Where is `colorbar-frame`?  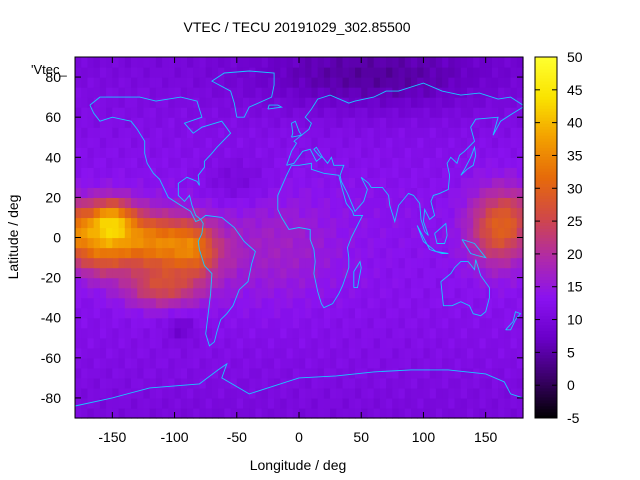 colorbar-frame is located at coordinates (546, 237).